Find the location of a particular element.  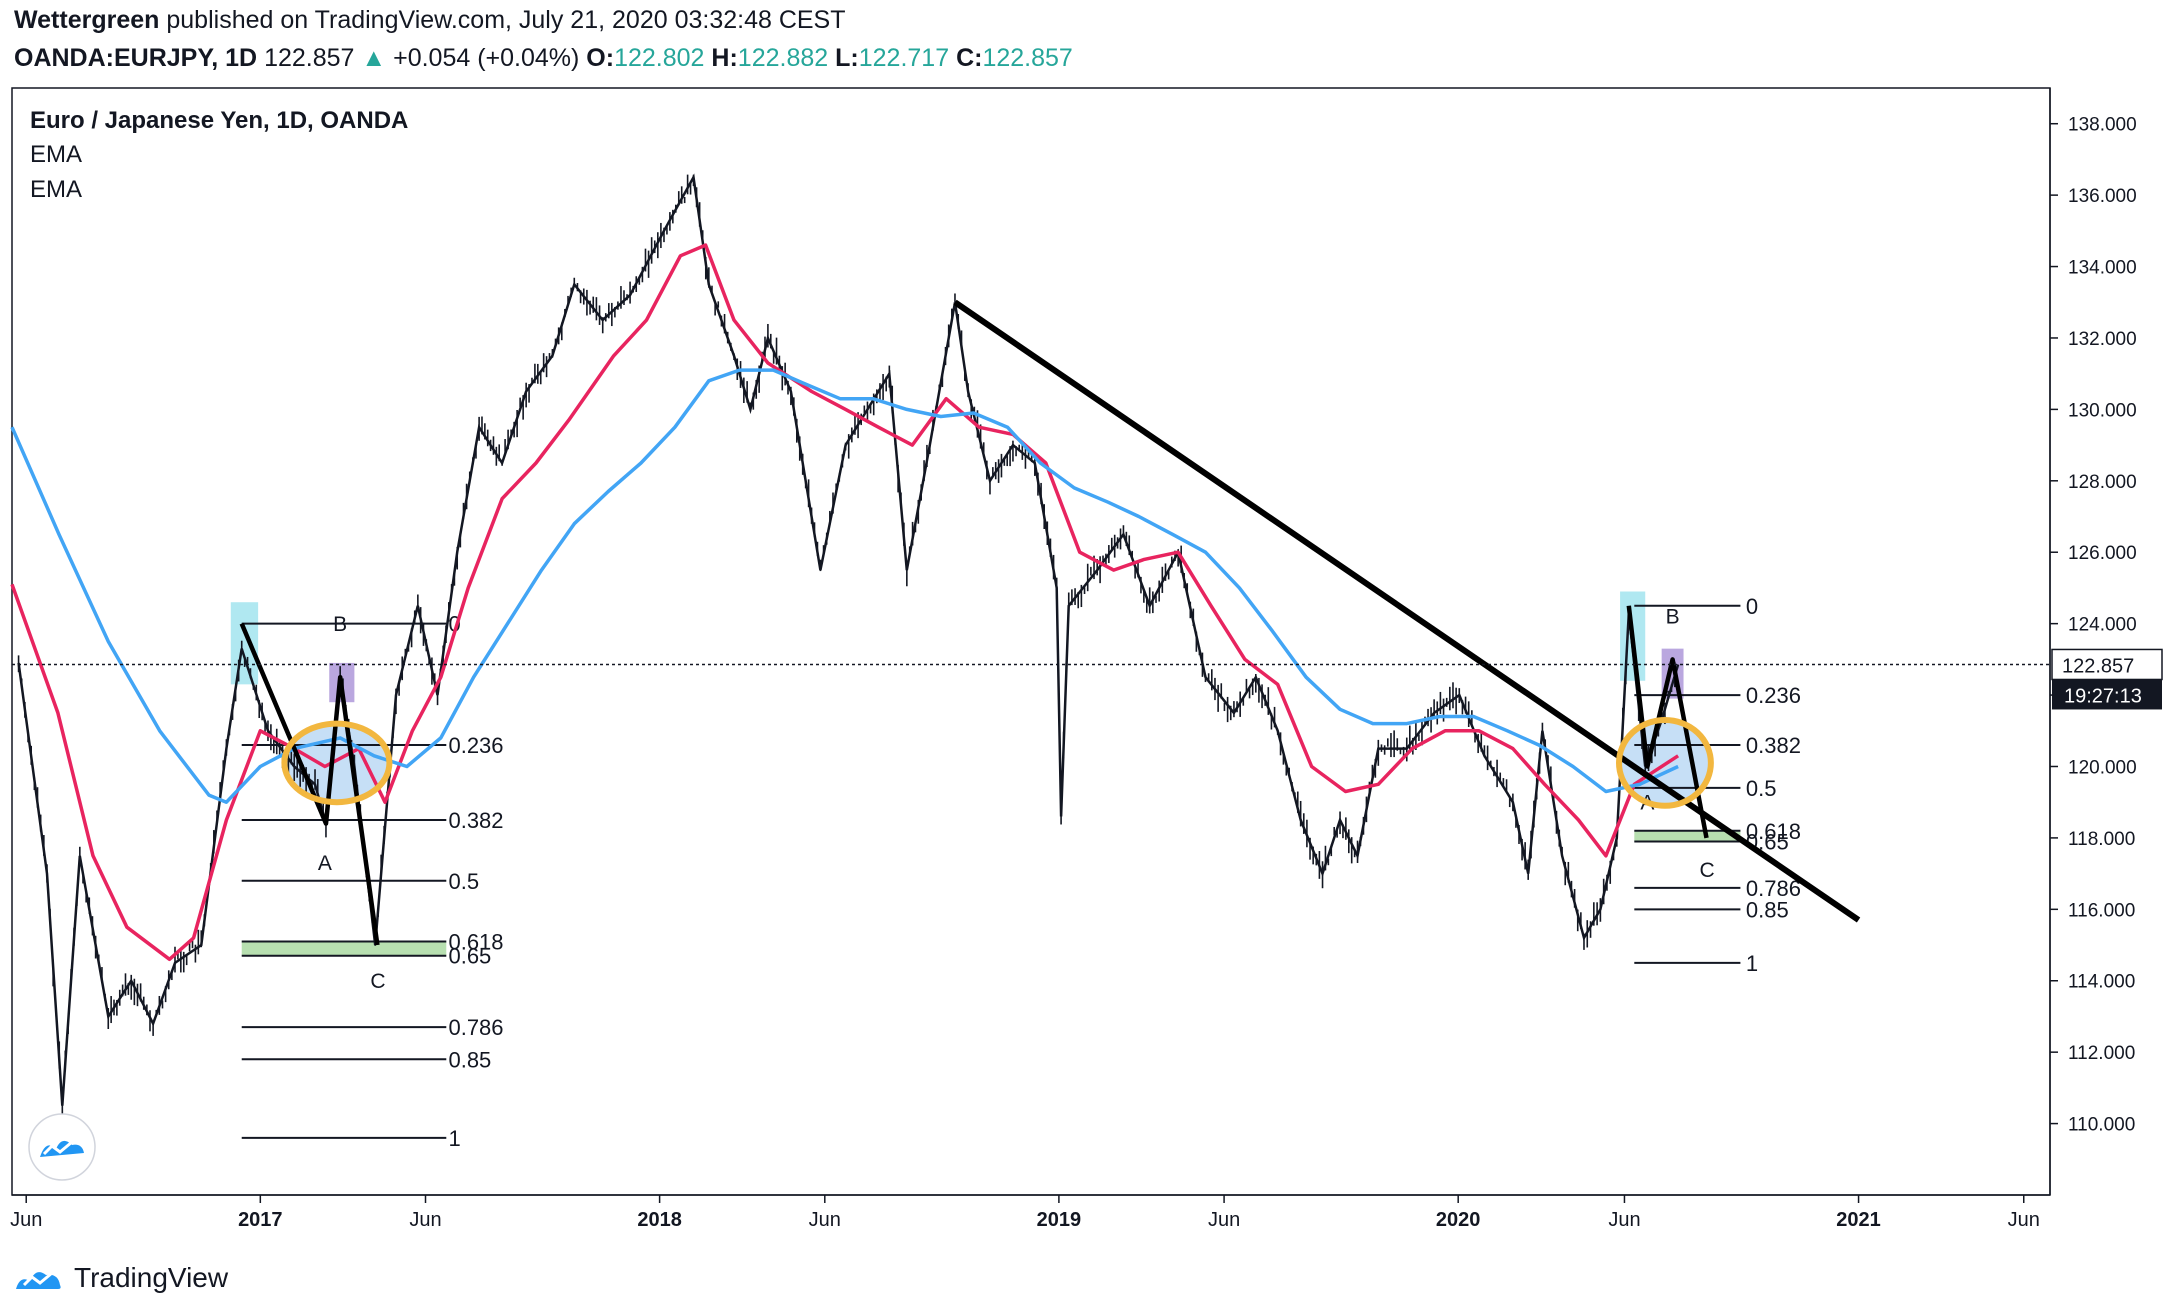

x-tick-label: 2020 is located at coordinates (1458, 1220).